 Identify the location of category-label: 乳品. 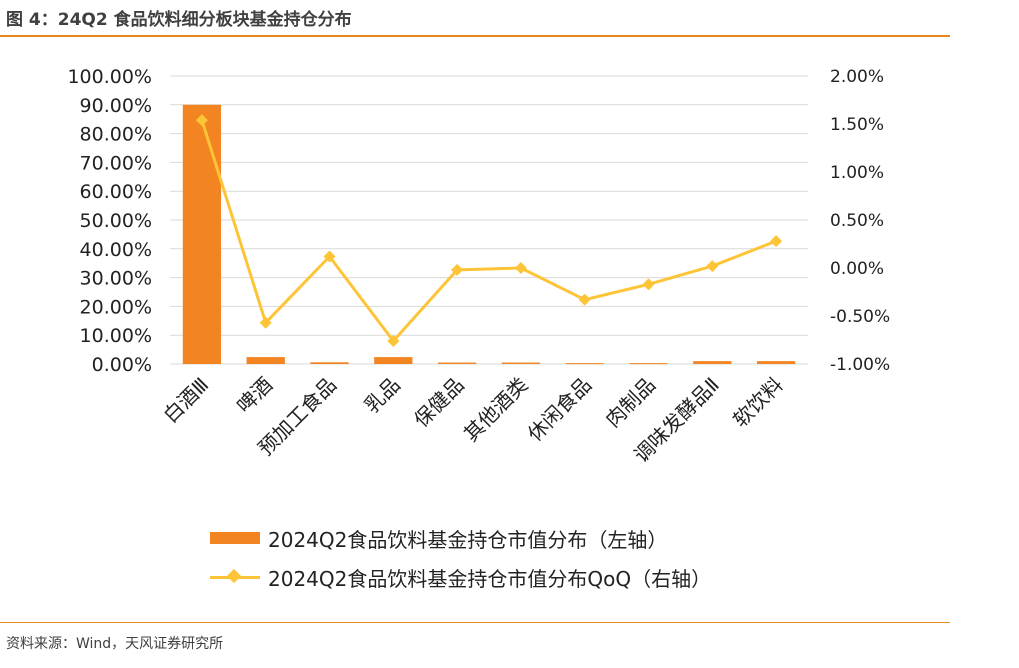
(382, 395).